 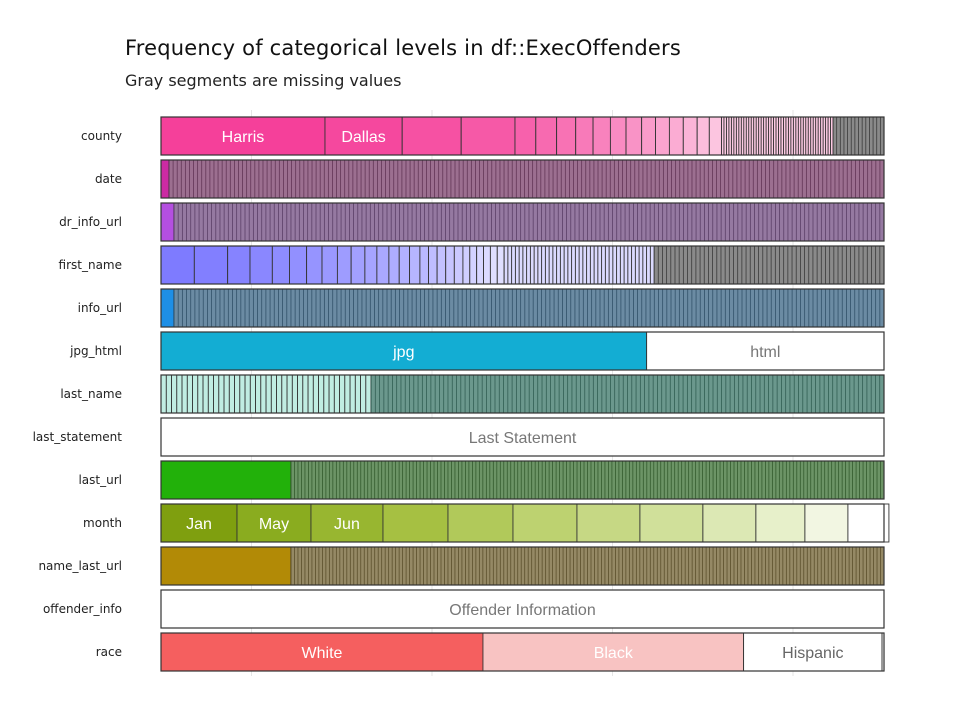 I want to click on segment-label: Hispanic, so click(x=812, y=653).